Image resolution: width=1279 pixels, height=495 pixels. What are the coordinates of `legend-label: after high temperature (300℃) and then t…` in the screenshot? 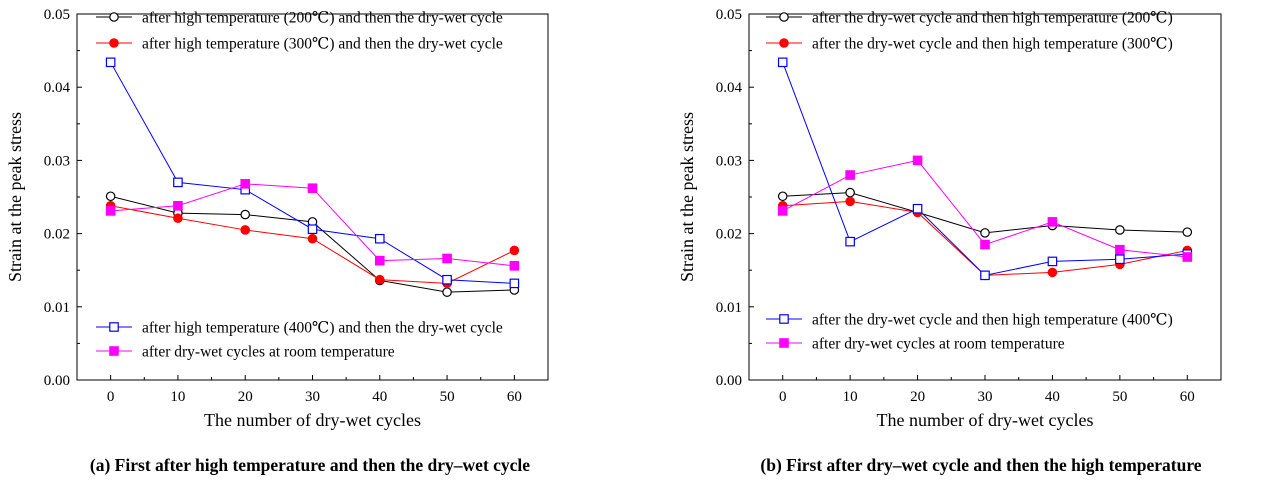 It's located at (322, 44).